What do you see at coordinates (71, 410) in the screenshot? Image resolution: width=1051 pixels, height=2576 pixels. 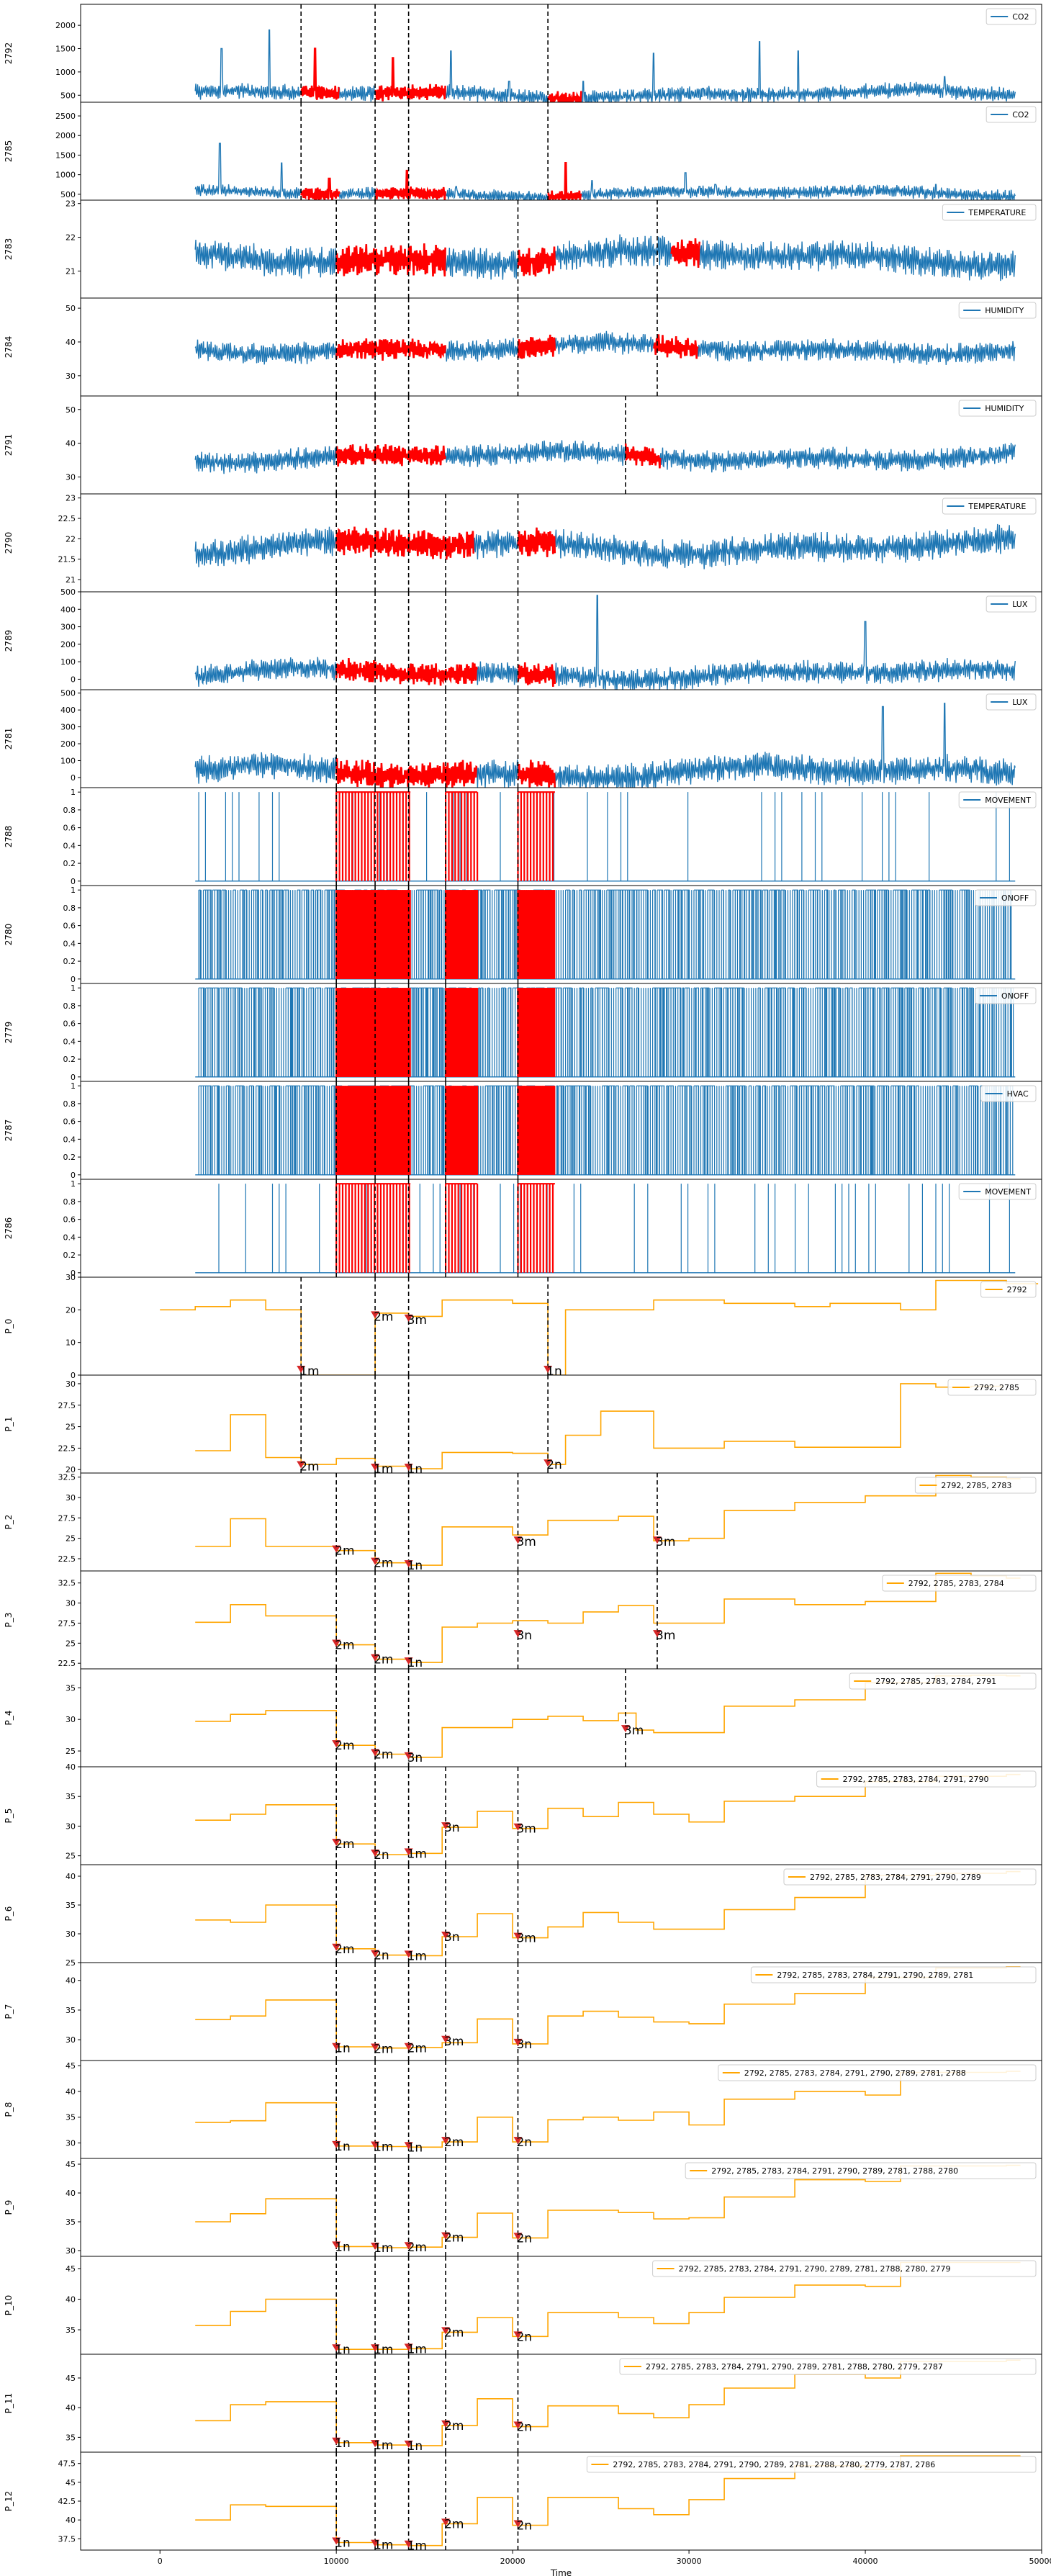 I see `y-tick-label: 50` at bounding box center [71, 410].